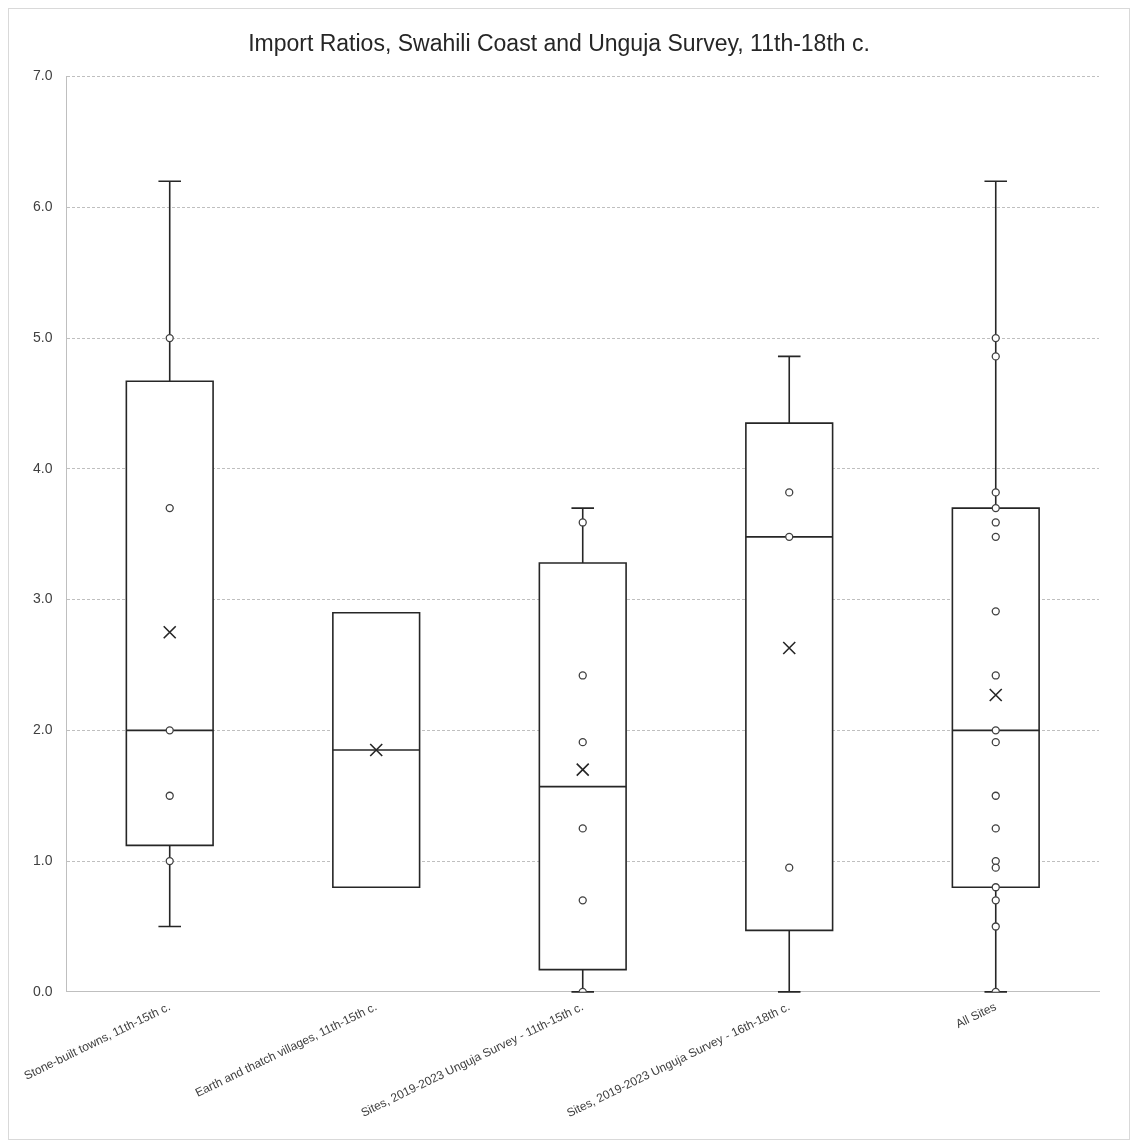 The height and width of the screenshot is (1148, 1140). I want to click on y-tick-label: 0.0, so click(42, 990).